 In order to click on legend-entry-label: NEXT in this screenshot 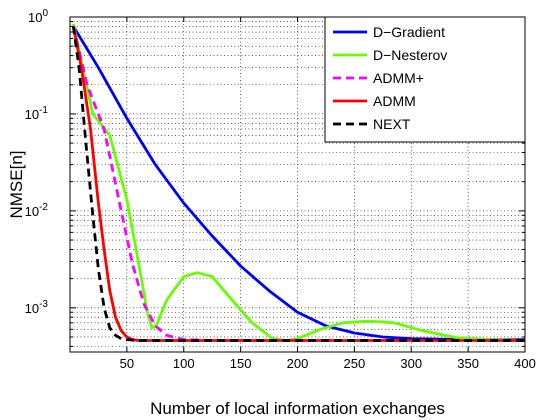, I will do `click(392, 124)`.